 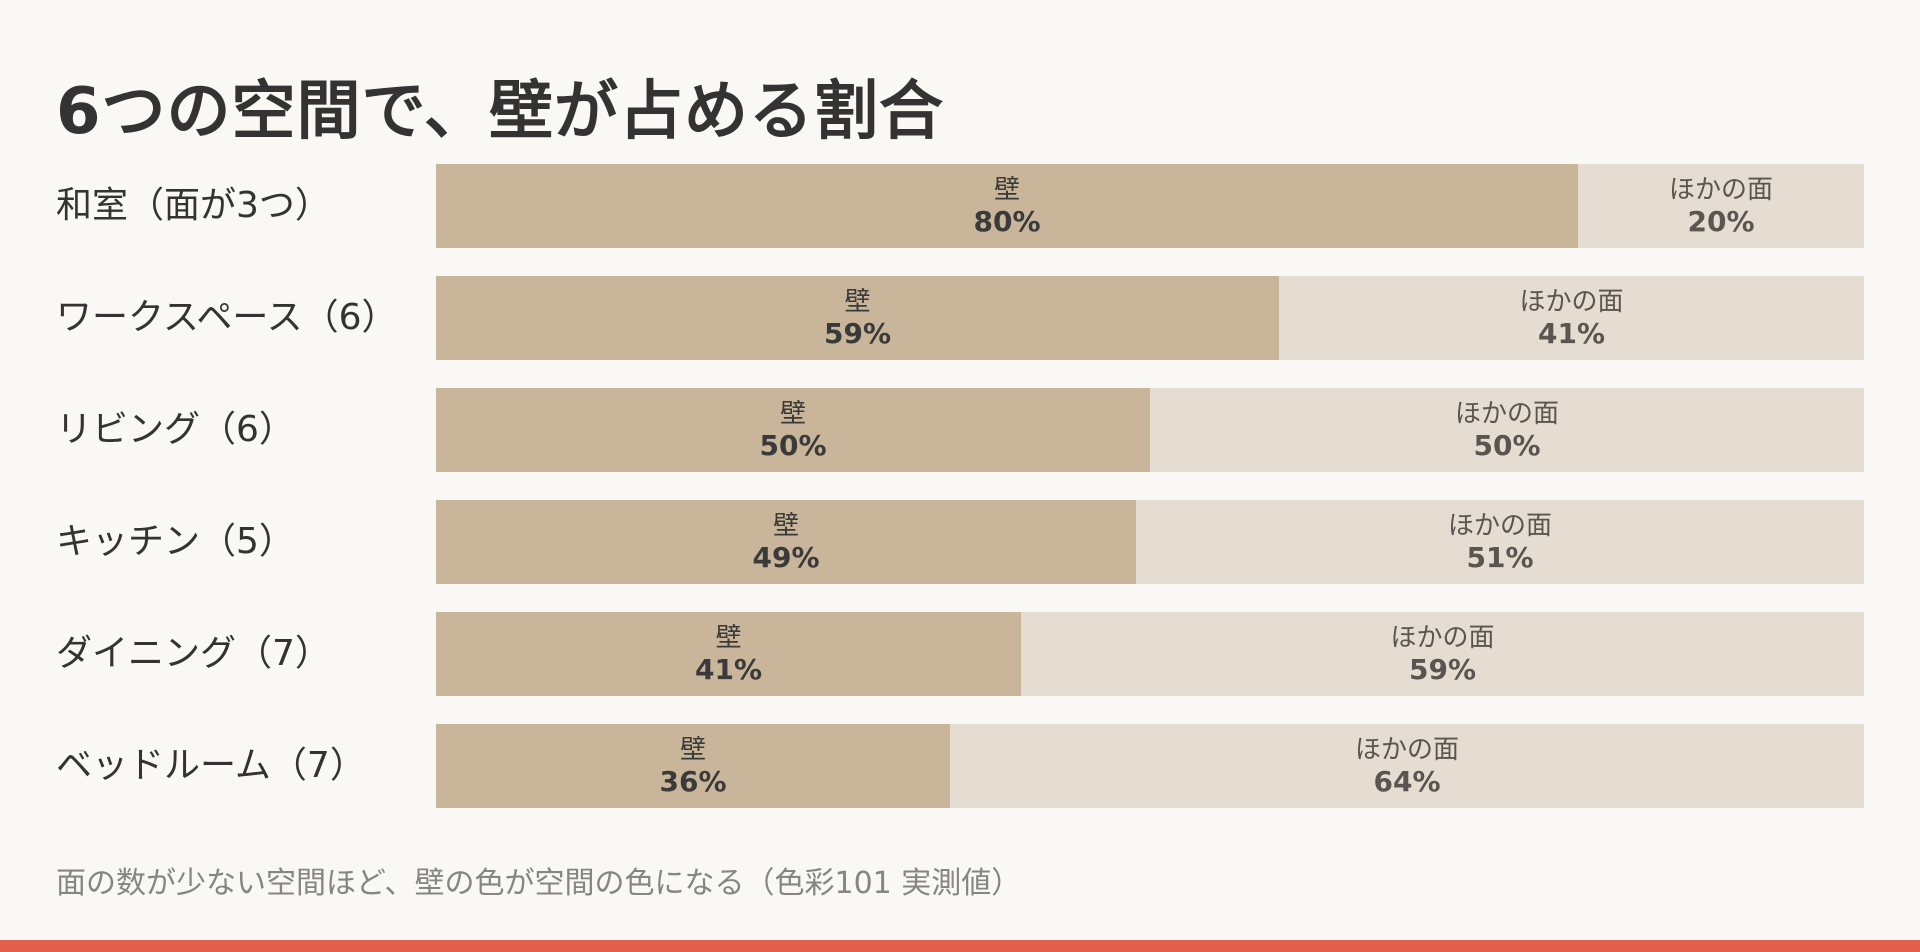 What do you see at coordinates (193, 205) in the screenshot?
I see `category-label: 和室（面が3つ）` at bounding box center [193, 205].